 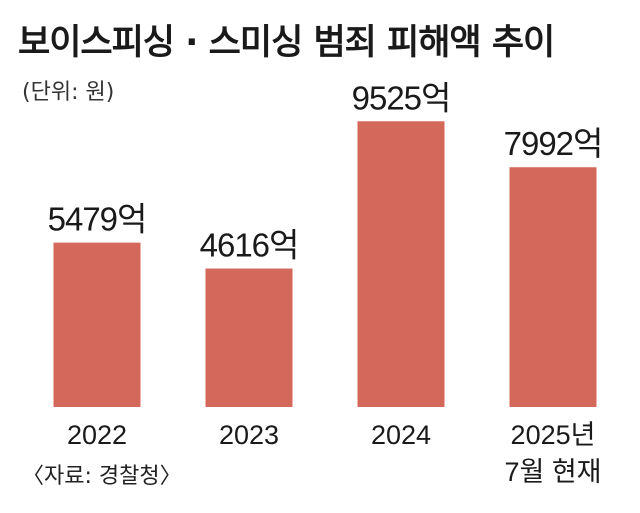 What do you see at coordinates (401, 97) in the screenshot?
I see `bar-value-label-2: 9525억` at bounding box center [401, 97].